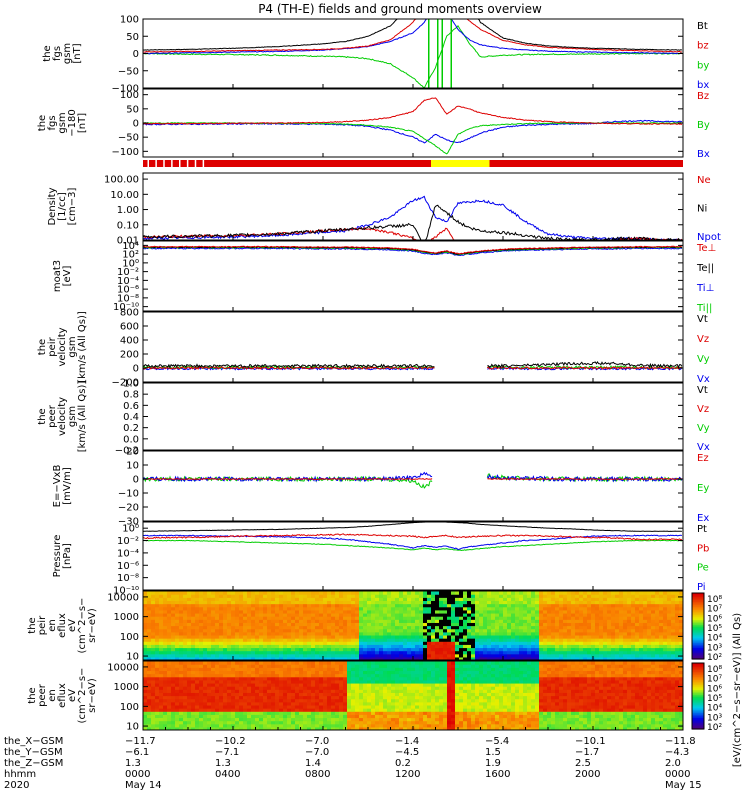 The height and width of the screenshot is (804, 750). Describe the element at coordinates (703, 428) in the screenshot. I see `legend-vy: Vy` at that location.